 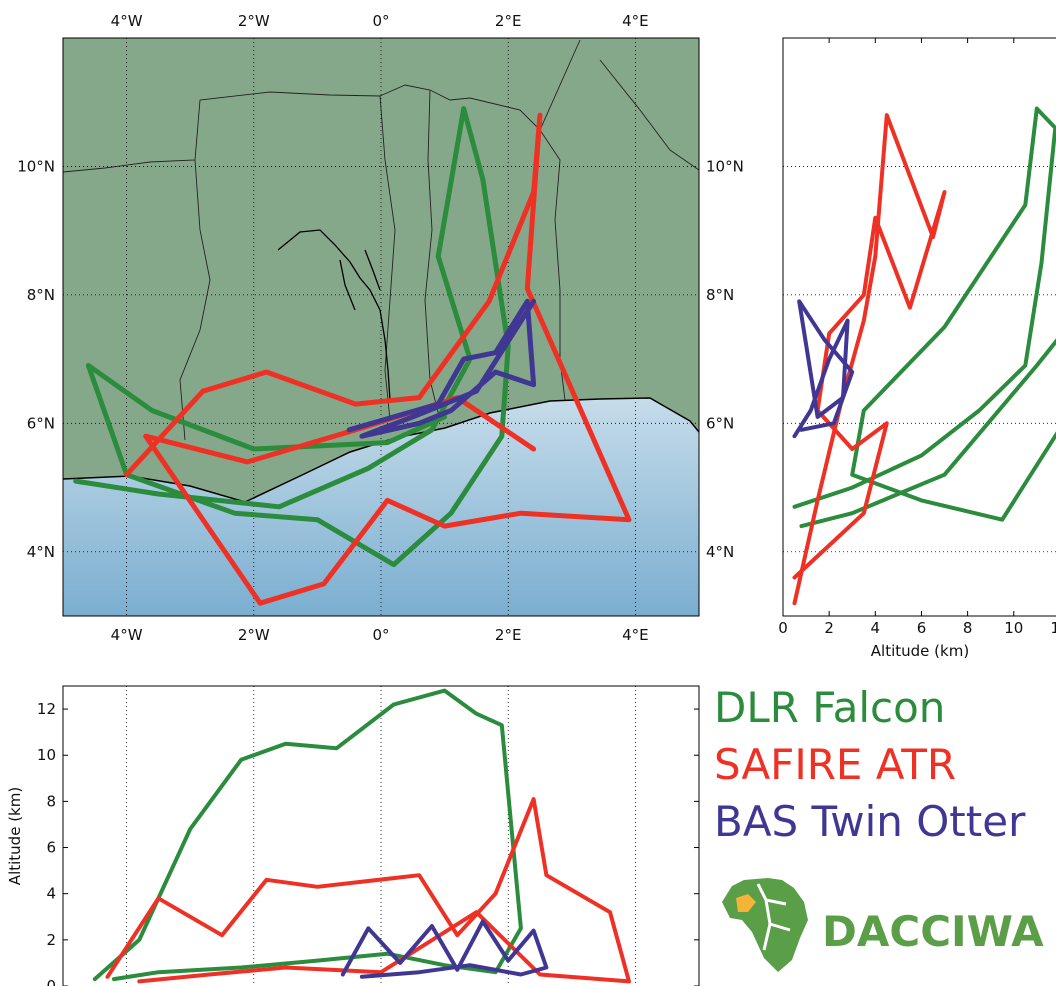 I want to click on legend: DLR Falcon SAFIRE ATR BAS Twin Otter, so click(x=870, y=764).